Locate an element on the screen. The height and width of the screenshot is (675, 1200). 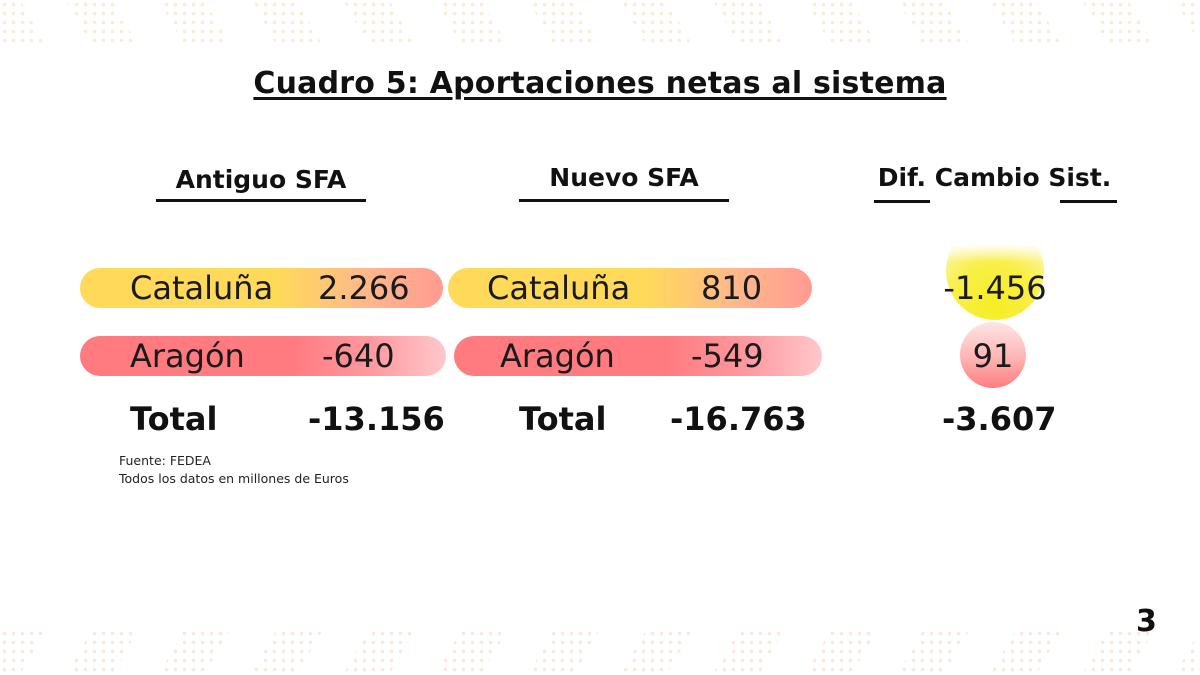
antiguo-cataluna-row: Cataluña 2.266 is located at coordinates (261, 288).